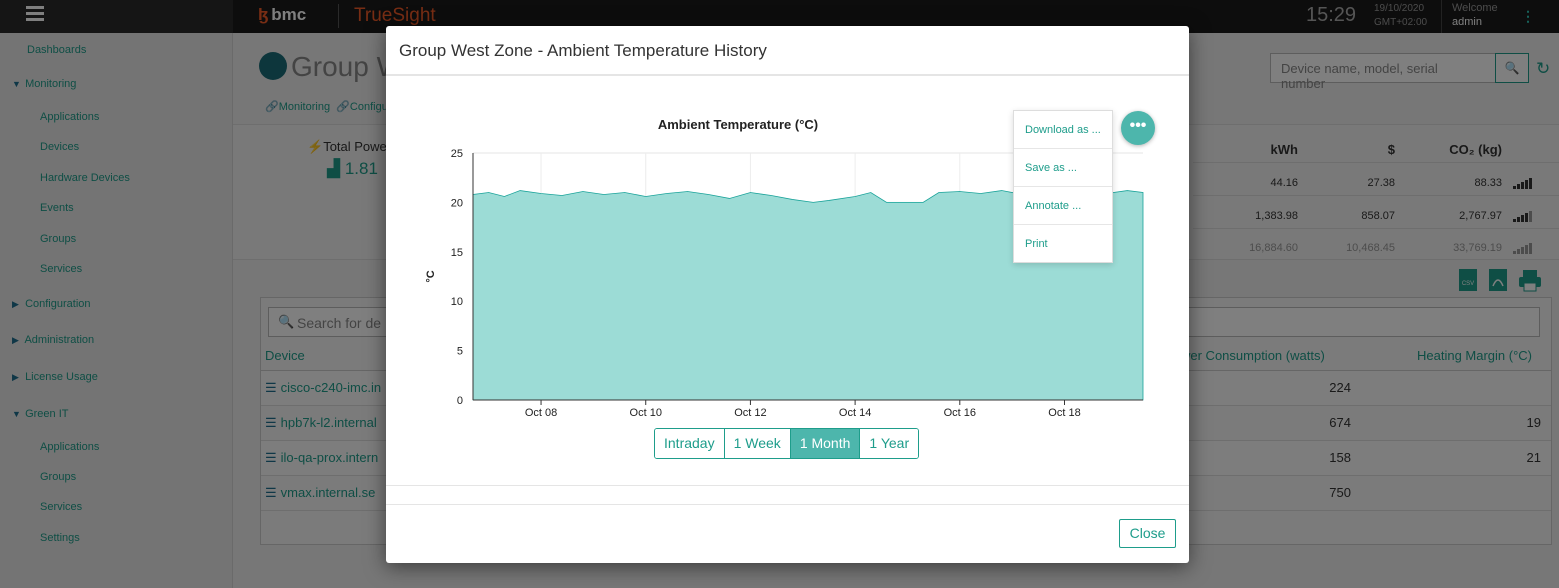  Describe the element at coordinates (541, 413) in the screenshot. I see `x-tick-label: Oct 08` at that location.